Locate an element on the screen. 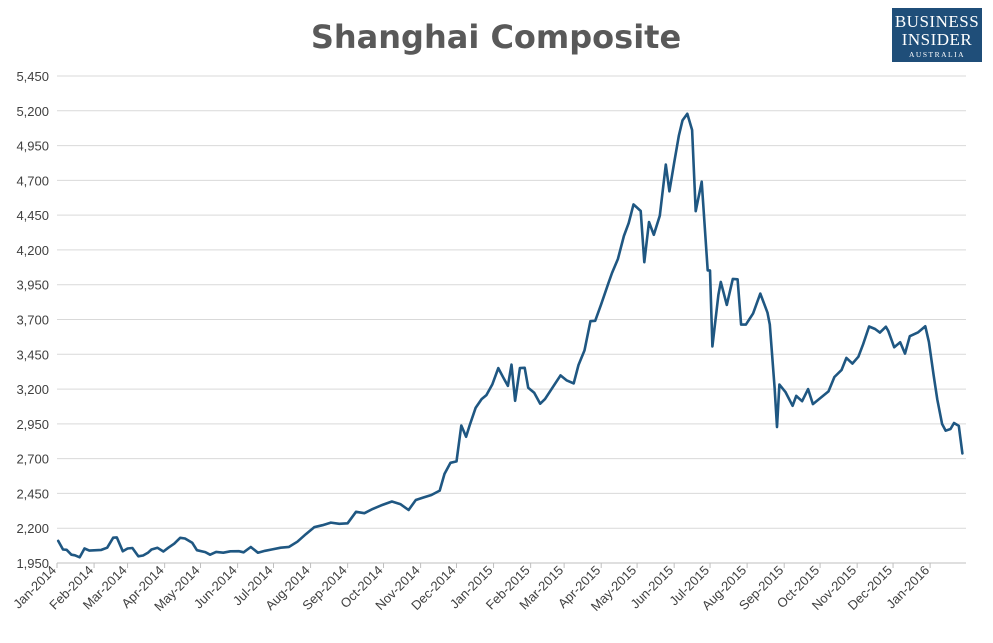 The width and height of the screenshot is (993, 643). y-tick-label: 4,950 is located at coordinates (32, 146).